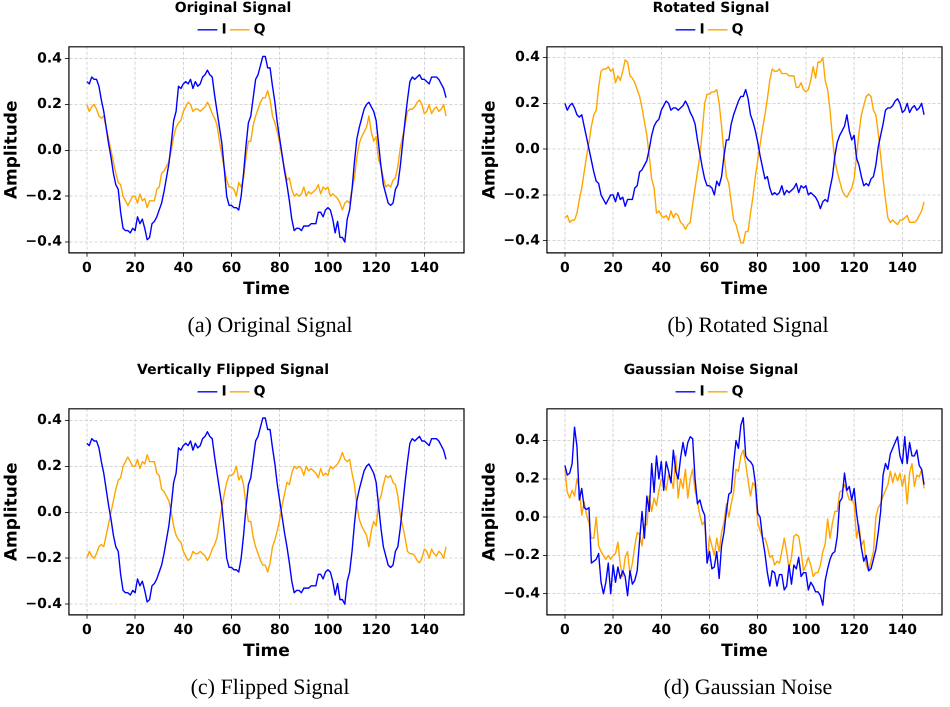 The image size is (950, 707). I want to click on text: (d) Gaussian Noise, so click(748, 687).